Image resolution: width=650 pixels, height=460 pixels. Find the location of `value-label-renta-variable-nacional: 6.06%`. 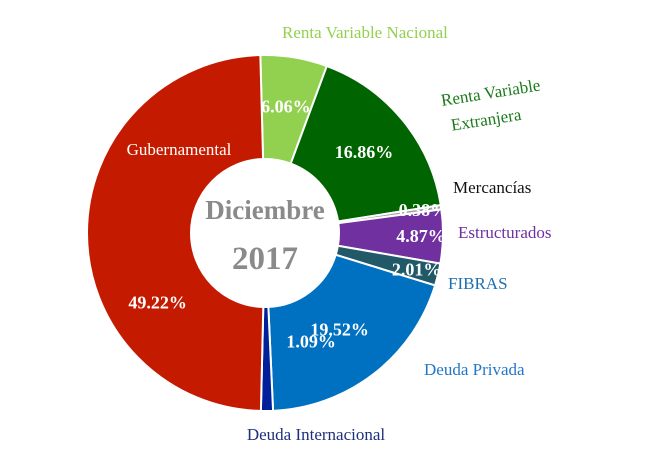

value-label-renta-variable-nacional: 6.06% is located at coordinates (286, 107).